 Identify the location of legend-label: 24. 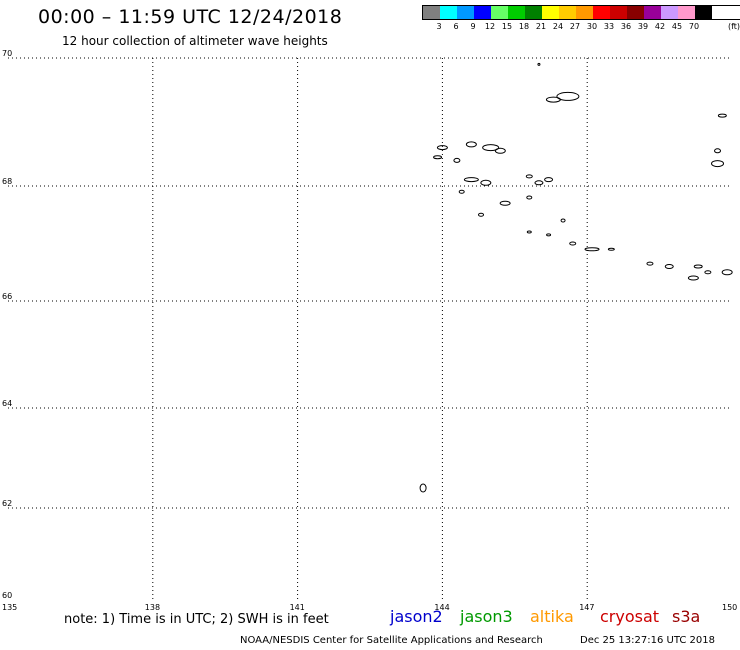
(558, 26).